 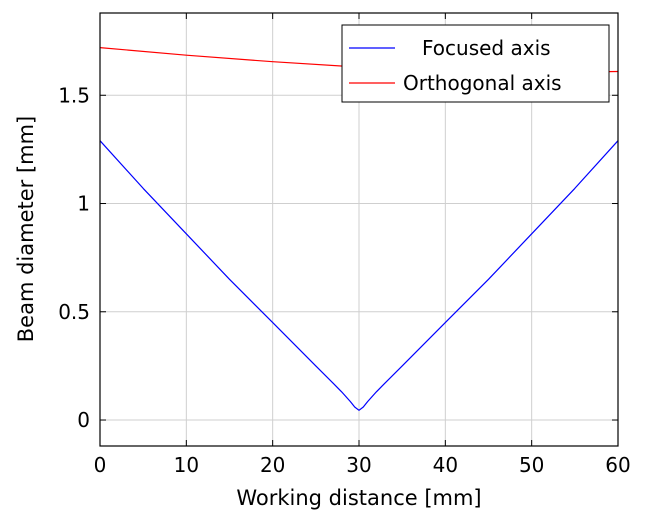 I want to click on x-tick-label: 60, so click(x=617, y=465).